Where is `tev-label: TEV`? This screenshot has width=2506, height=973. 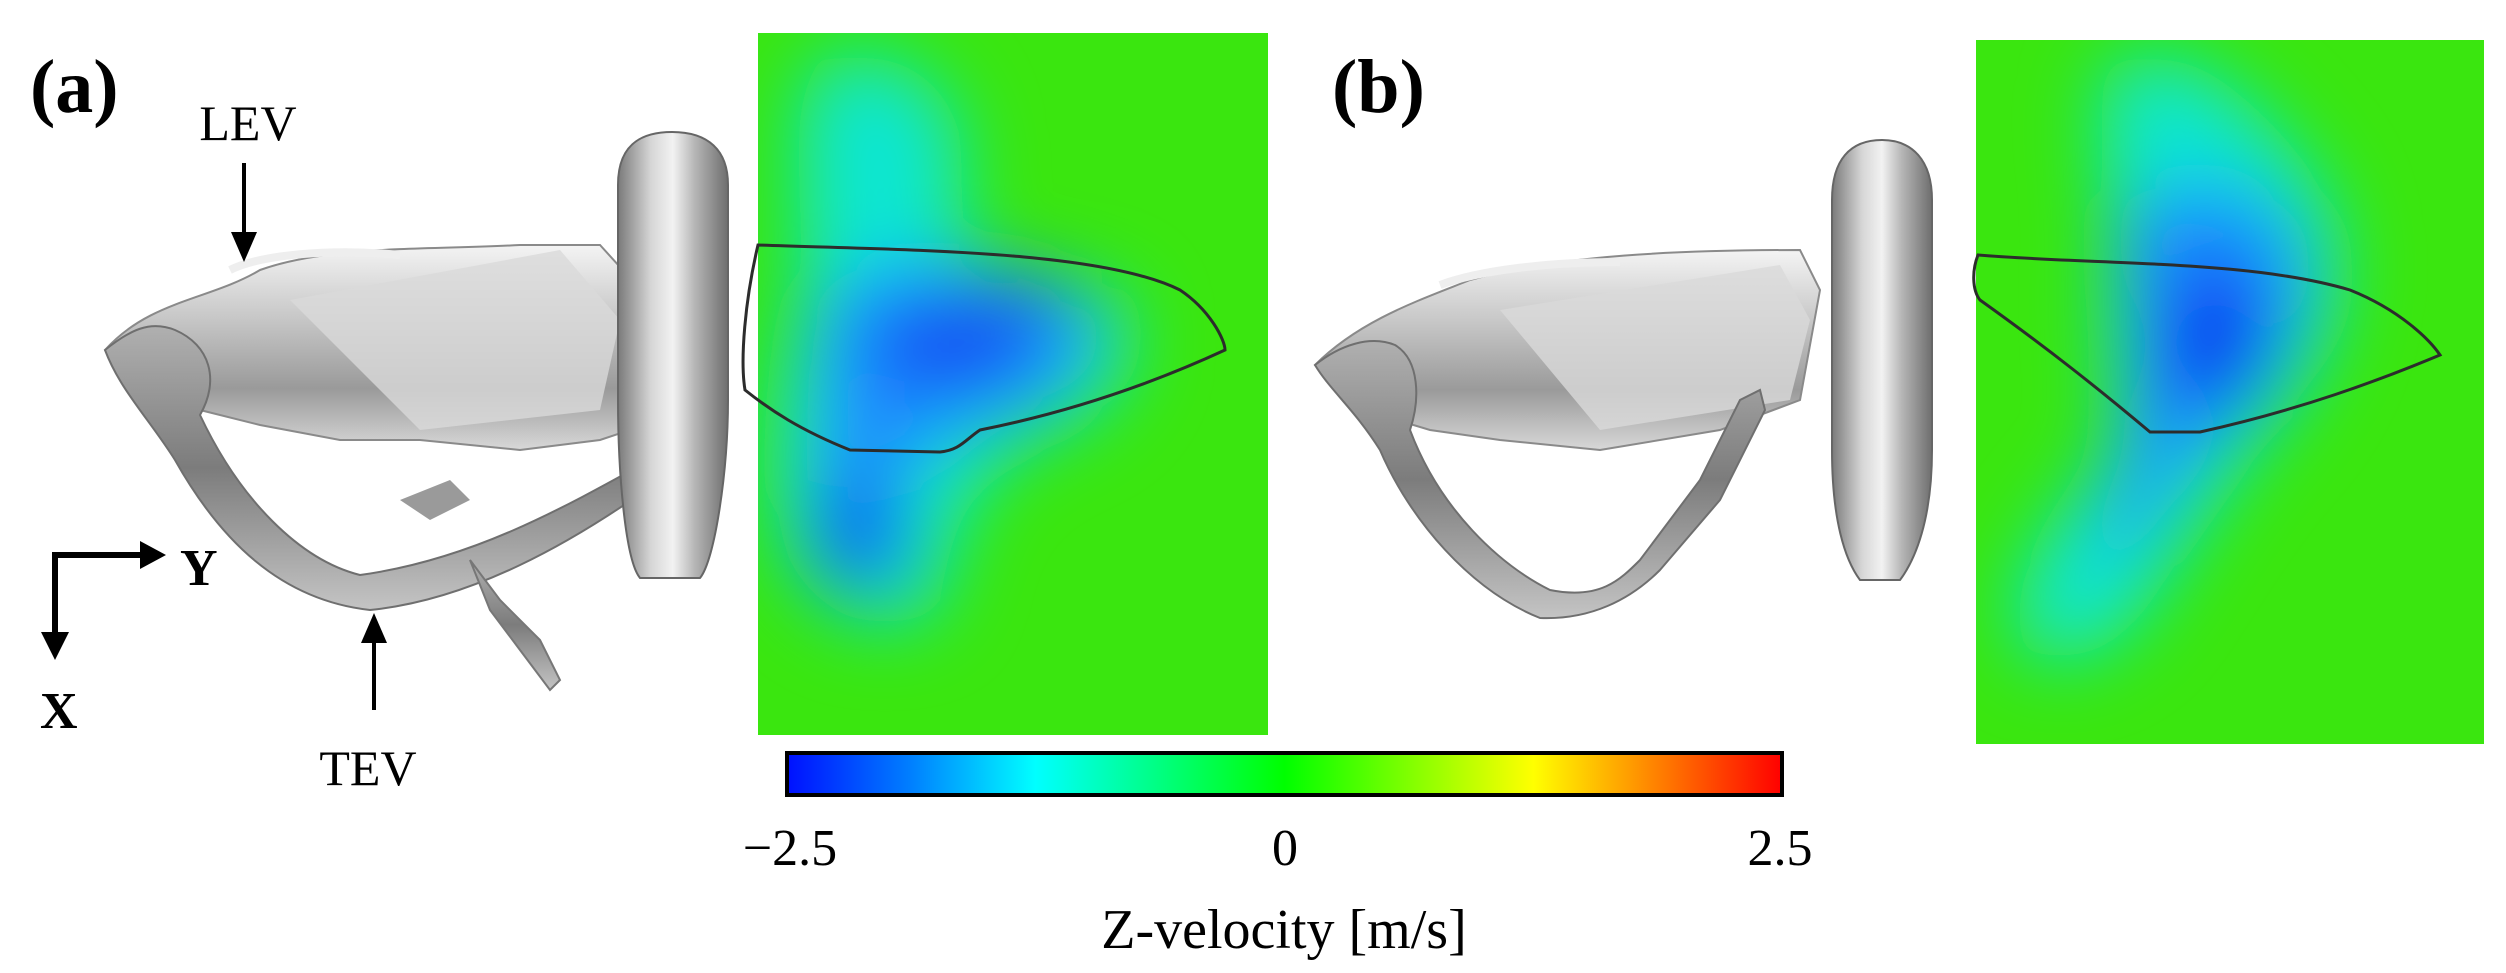 tev-label: TEV is located at coordinates (367, 768).